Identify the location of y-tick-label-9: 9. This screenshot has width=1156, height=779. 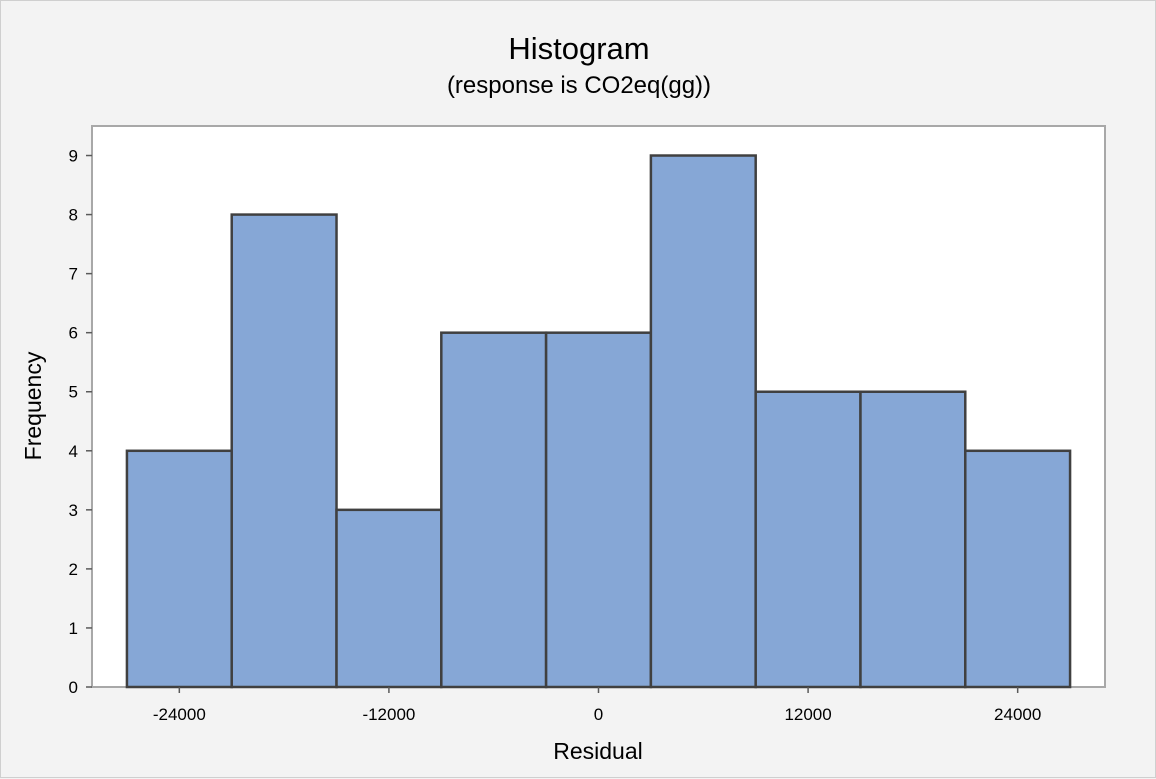
(73, 156).